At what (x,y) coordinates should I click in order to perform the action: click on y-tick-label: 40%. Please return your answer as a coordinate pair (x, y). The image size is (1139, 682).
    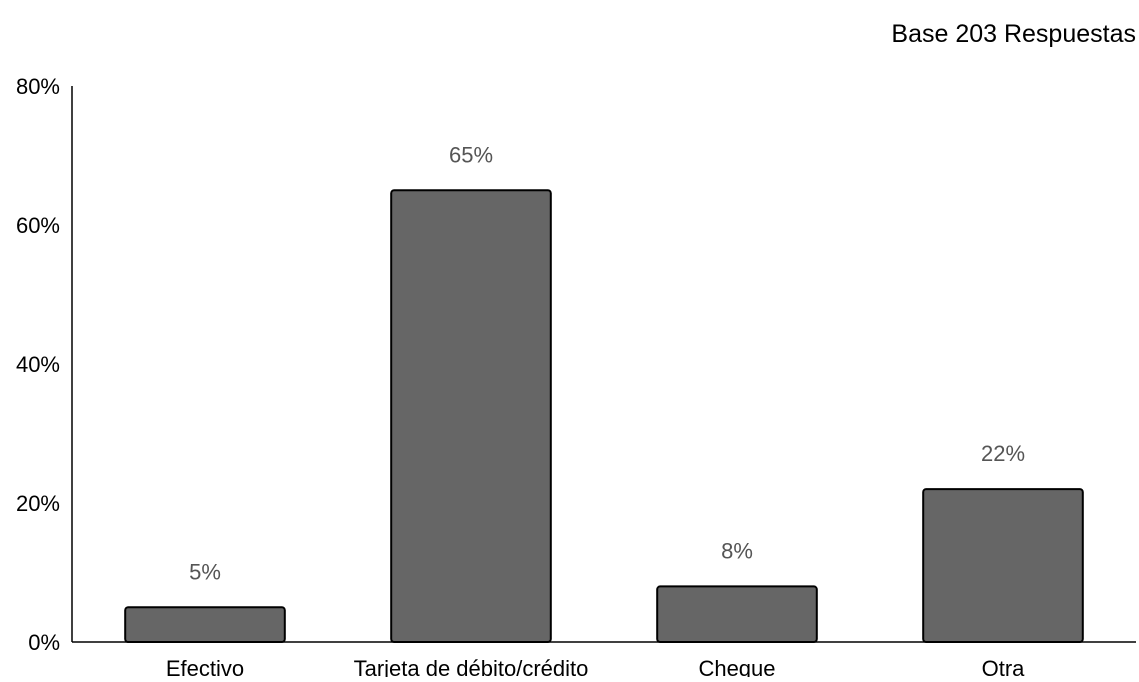
    Looking at the image, I should click on (38, 364).